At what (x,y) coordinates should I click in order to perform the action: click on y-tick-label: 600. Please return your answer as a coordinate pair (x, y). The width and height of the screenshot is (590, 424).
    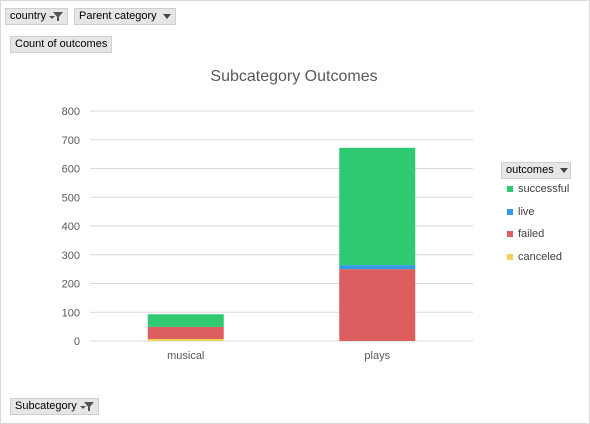
    Looking at the image, I should click on (71, 170).